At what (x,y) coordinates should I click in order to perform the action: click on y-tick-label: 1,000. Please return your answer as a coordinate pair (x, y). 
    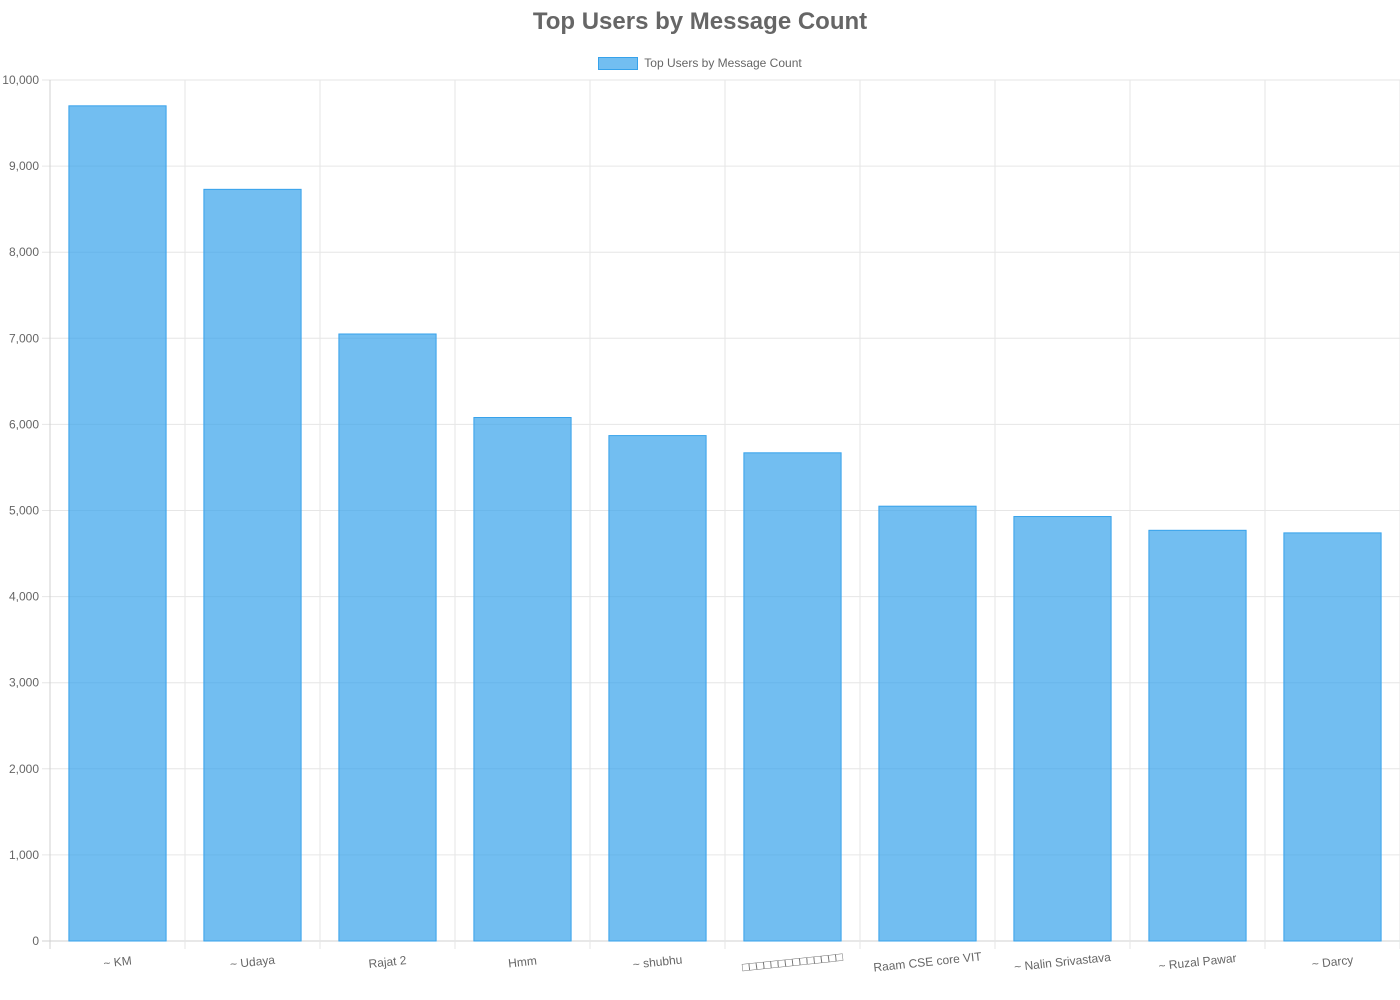
    Looking at the image, I should click on (24, 855).